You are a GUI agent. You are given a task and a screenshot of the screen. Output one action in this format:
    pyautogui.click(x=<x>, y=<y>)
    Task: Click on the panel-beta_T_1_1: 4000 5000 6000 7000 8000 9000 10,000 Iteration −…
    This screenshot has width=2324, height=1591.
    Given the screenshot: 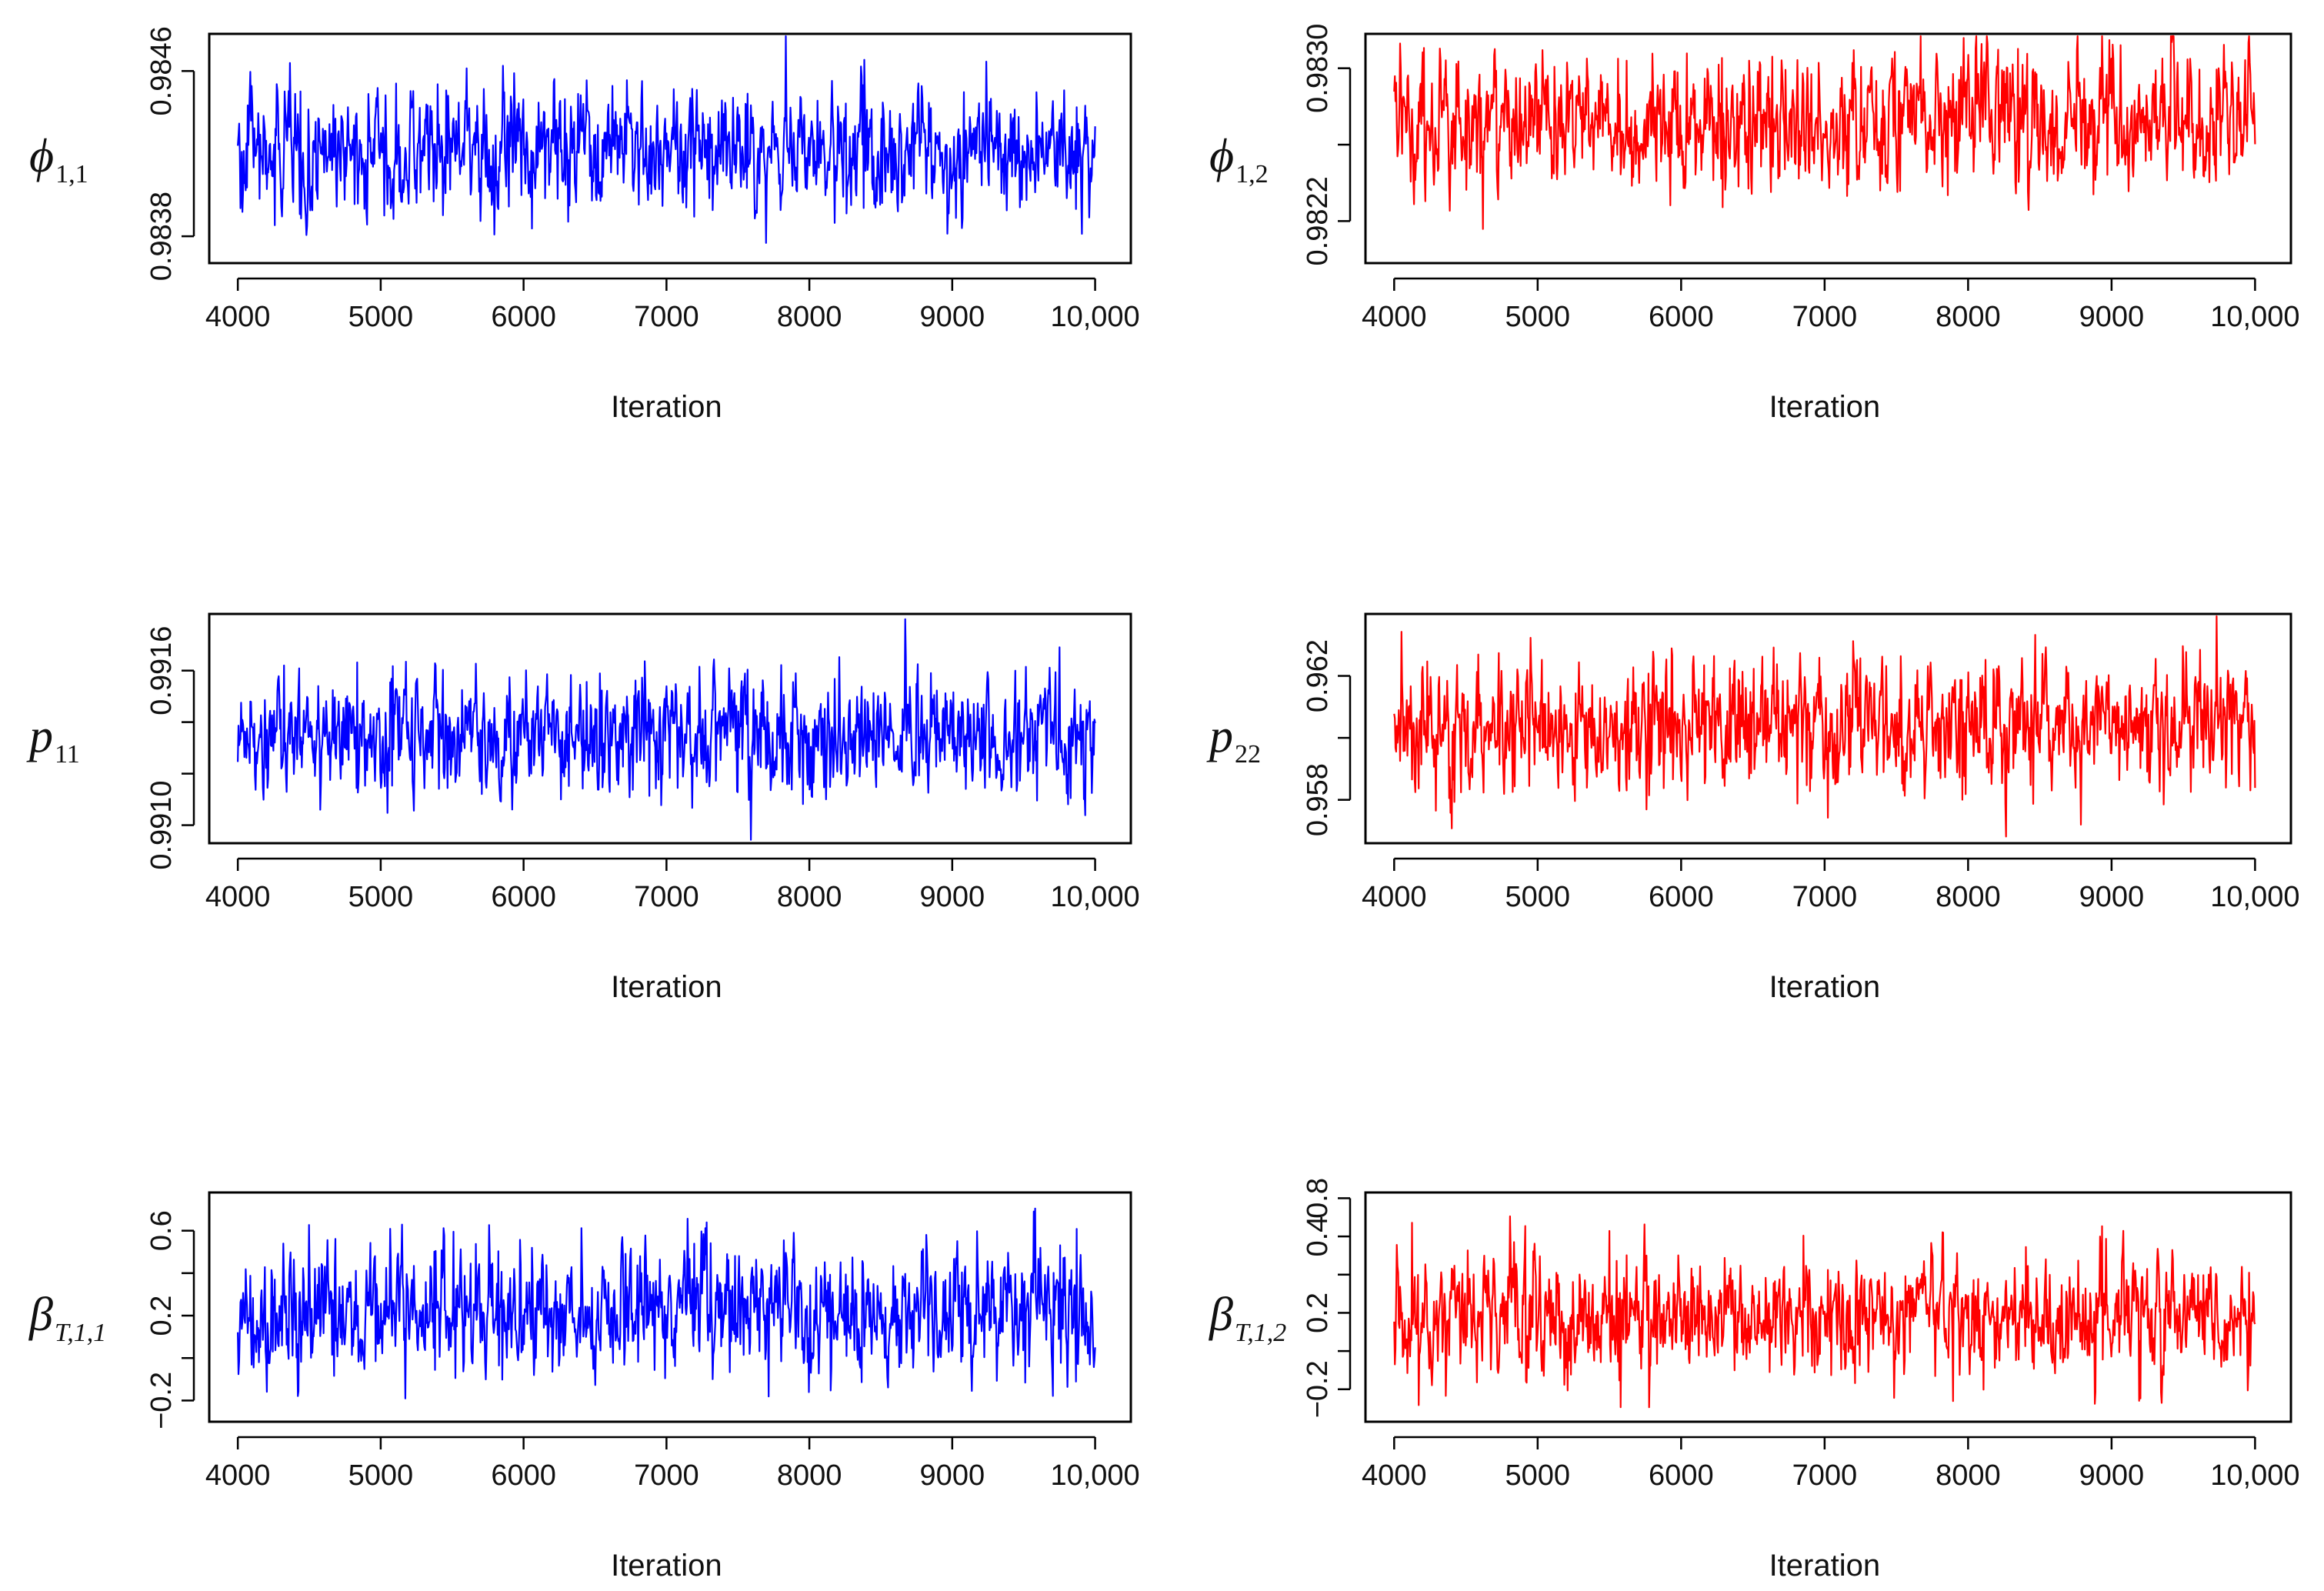 What is the action you would take?
    pyautogui.click(x=584, y=1387)
    